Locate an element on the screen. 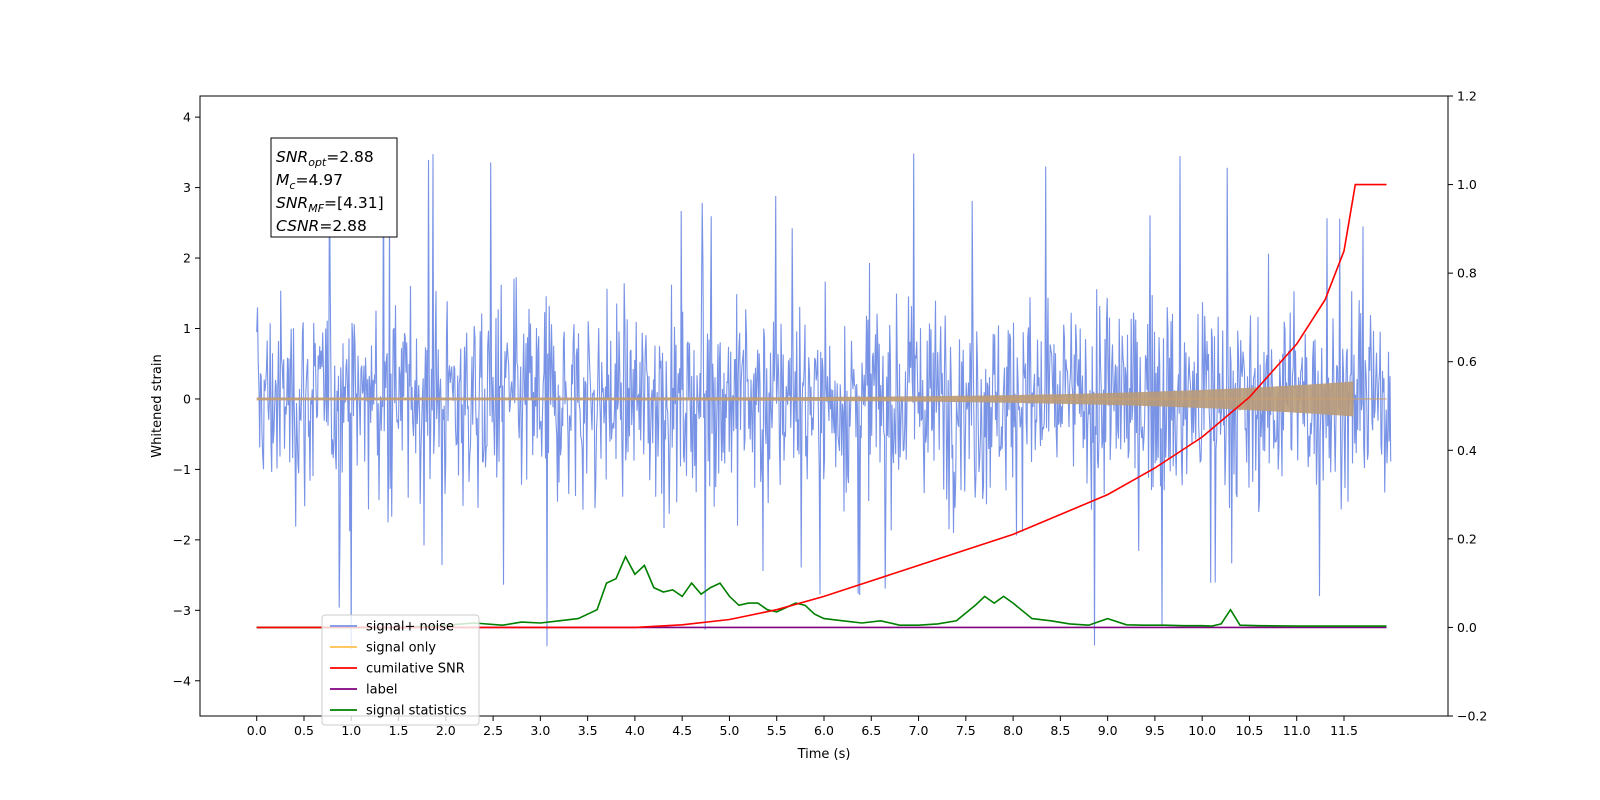 The height and width of the screenshot is (800, 1600). x-tick-label: 7.5 is located at coordinates (966, 730).